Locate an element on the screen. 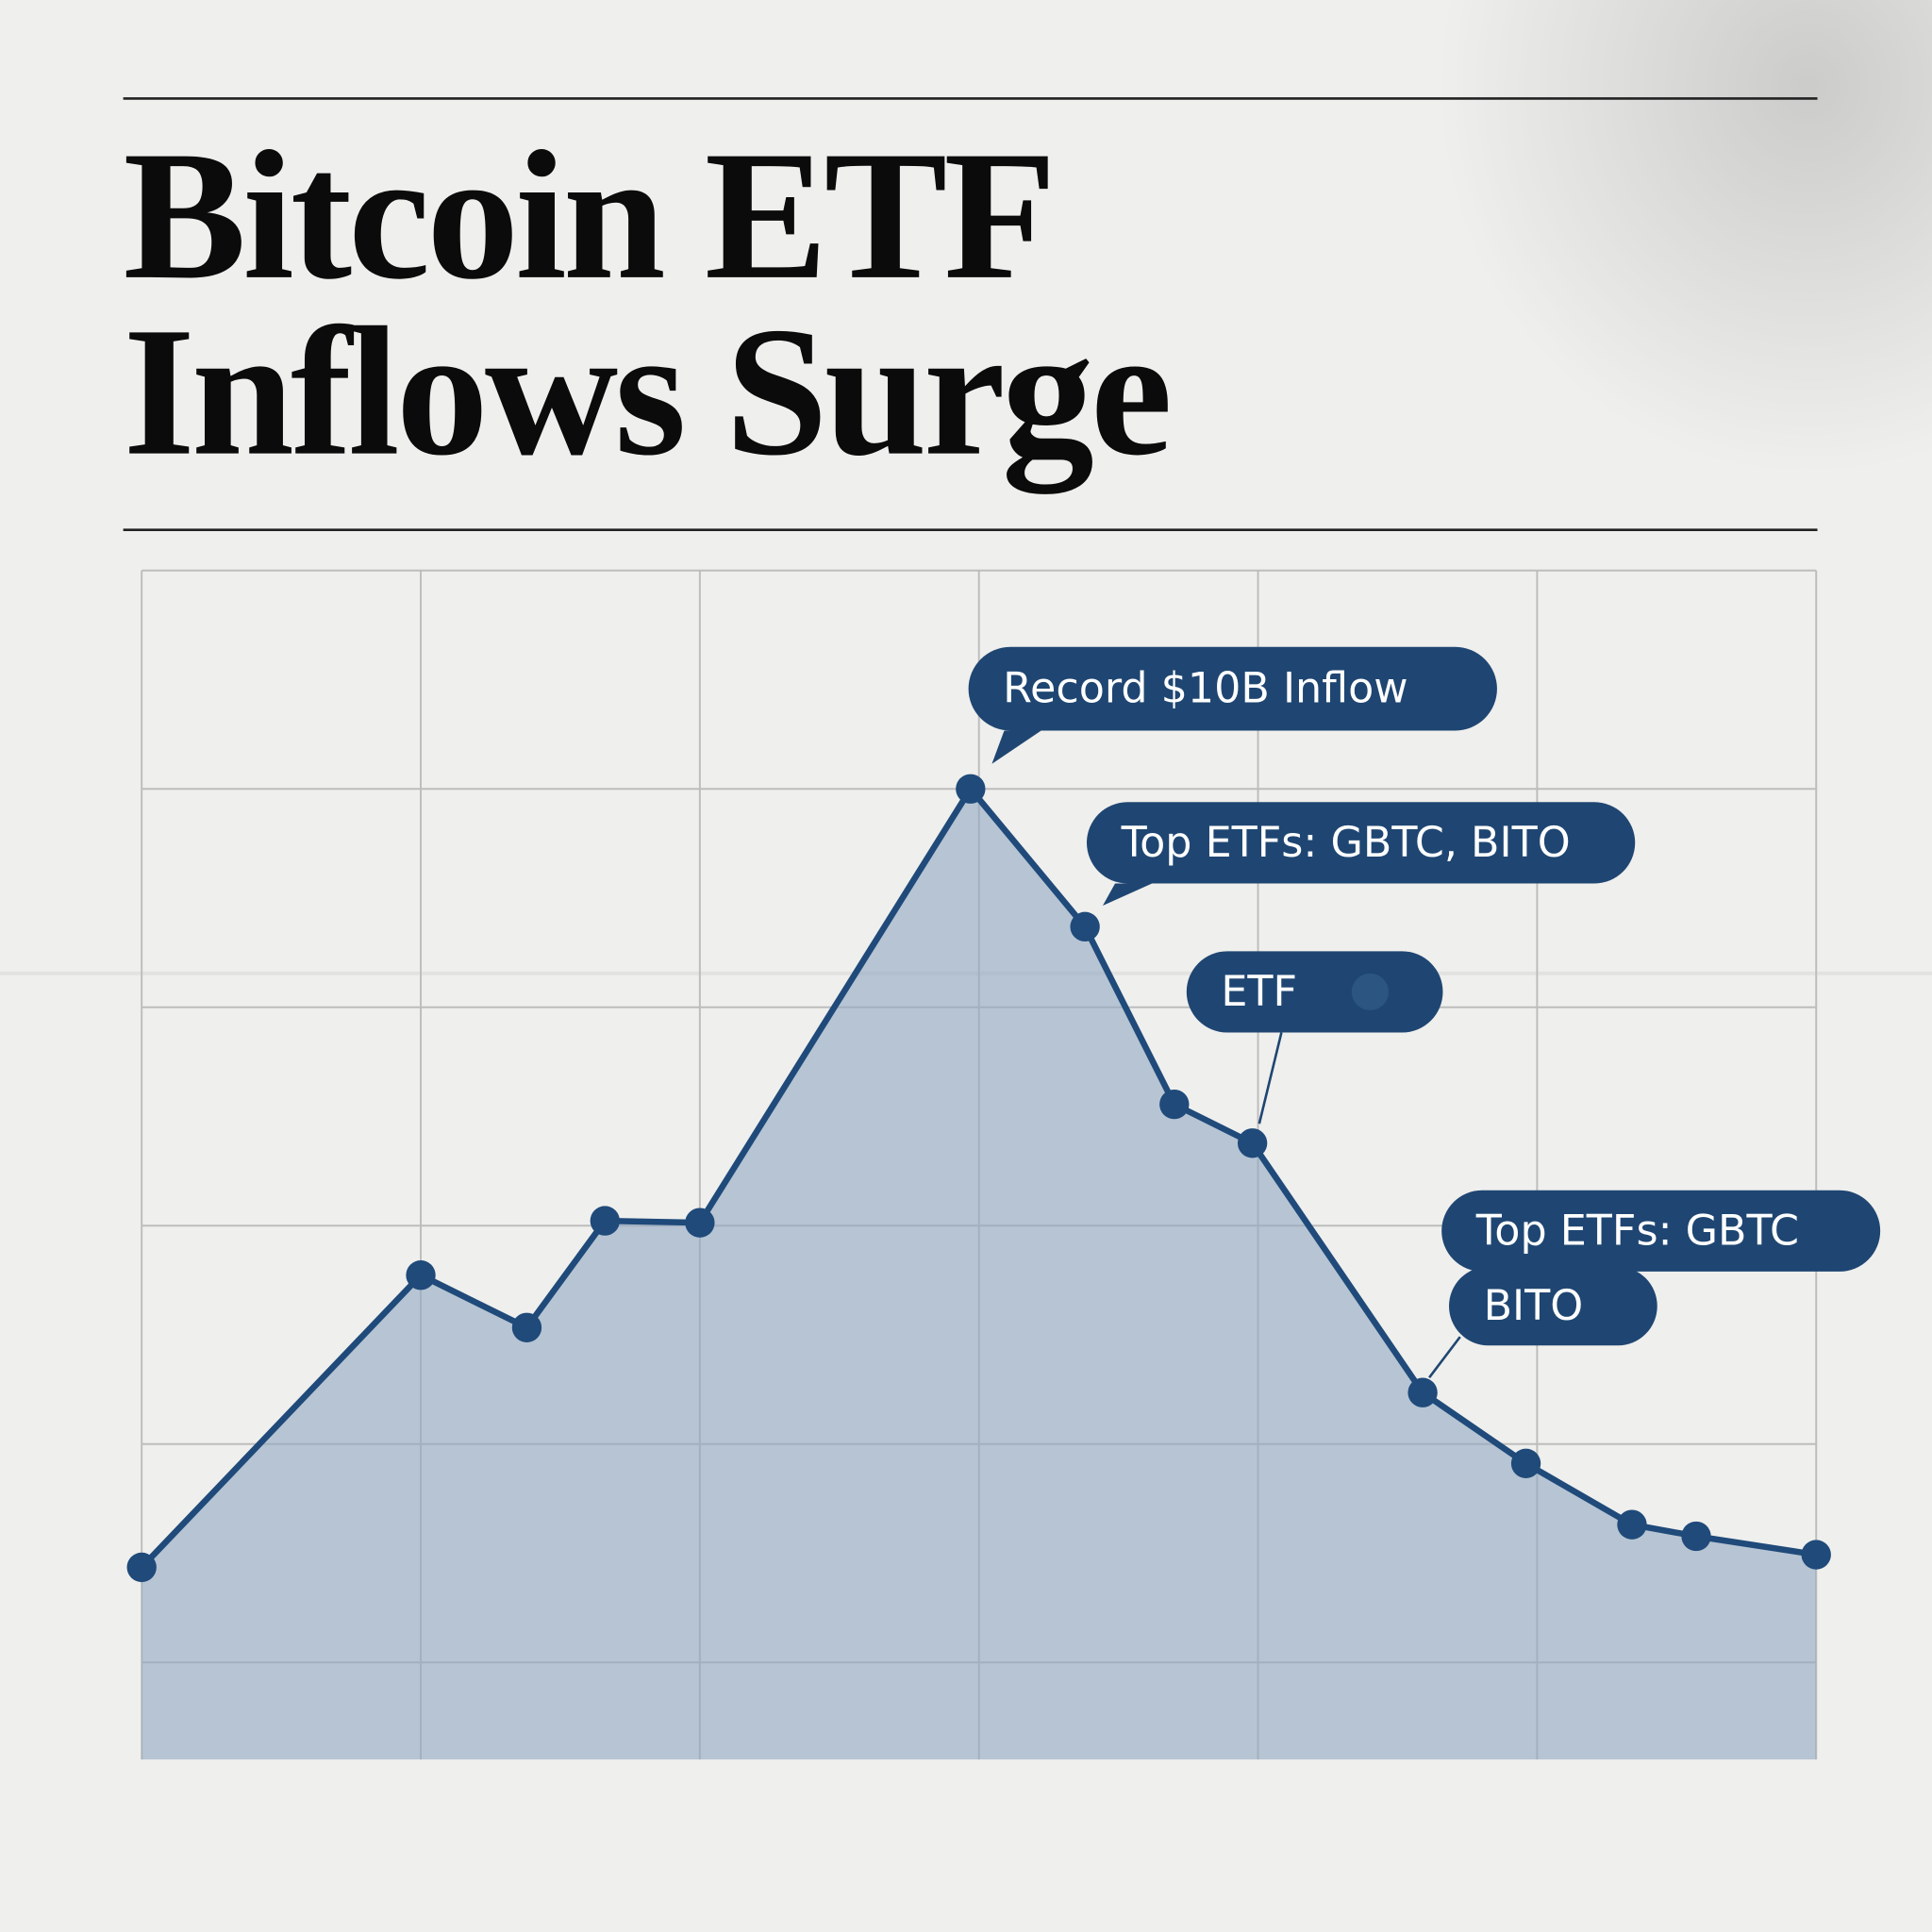 Image resolution: width=1932 pixels, height=1932 pixels. callout-dot is located at coordinates (1370, 992).